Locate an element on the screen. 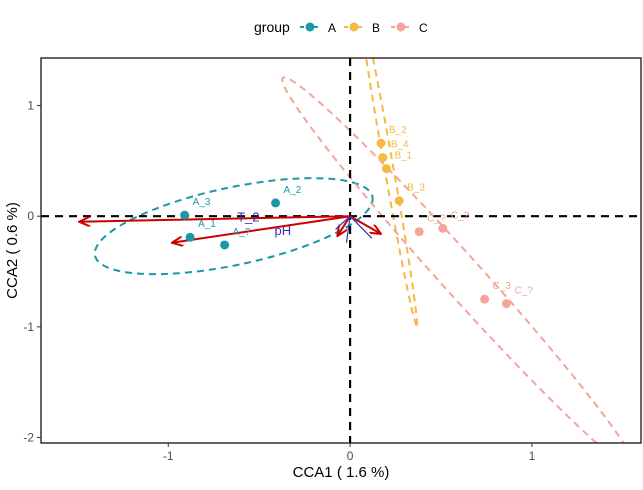 Image resolution: width=643 pixels, height=490 pixels. vector-label-0: T_2 is located at coordinates (248, 217).